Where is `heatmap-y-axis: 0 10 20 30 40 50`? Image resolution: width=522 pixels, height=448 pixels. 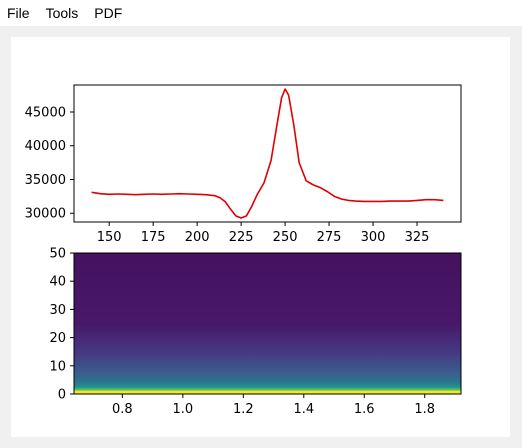 heatmap-y-axis: 0 10 20 30 40 50 is located at coordinates (61, 325).